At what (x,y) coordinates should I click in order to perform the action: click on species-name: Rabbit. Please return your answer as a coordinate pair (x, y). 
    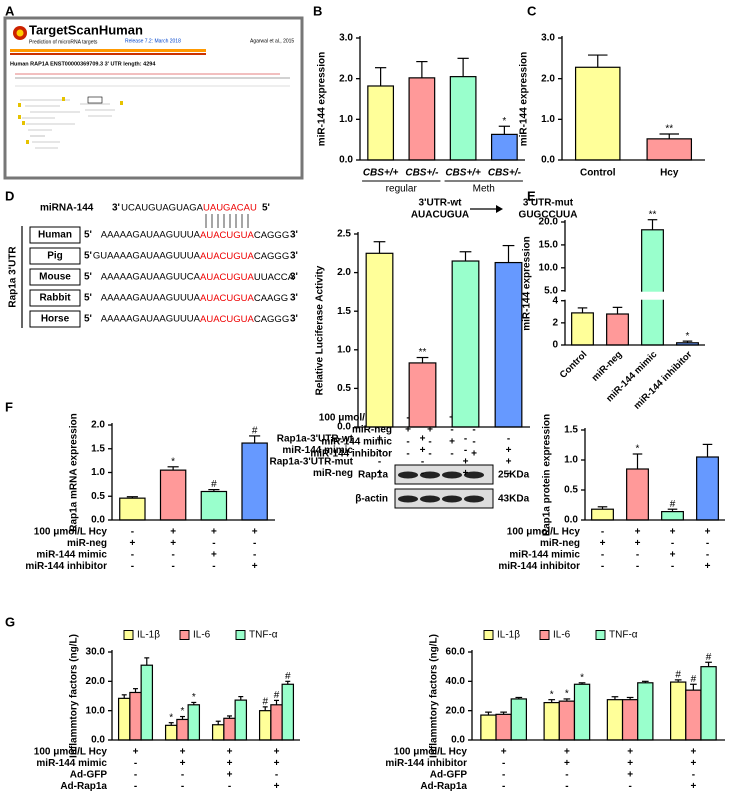
    Looking at the image, I should click on (55, 298).